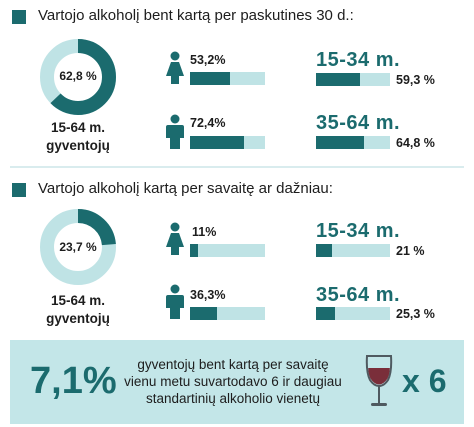  What do you see at coordinates (78, 310) in the screenshot?
I see `section2-population-label: 15-64 m. gyventojų` at bounding box center [78, 310].